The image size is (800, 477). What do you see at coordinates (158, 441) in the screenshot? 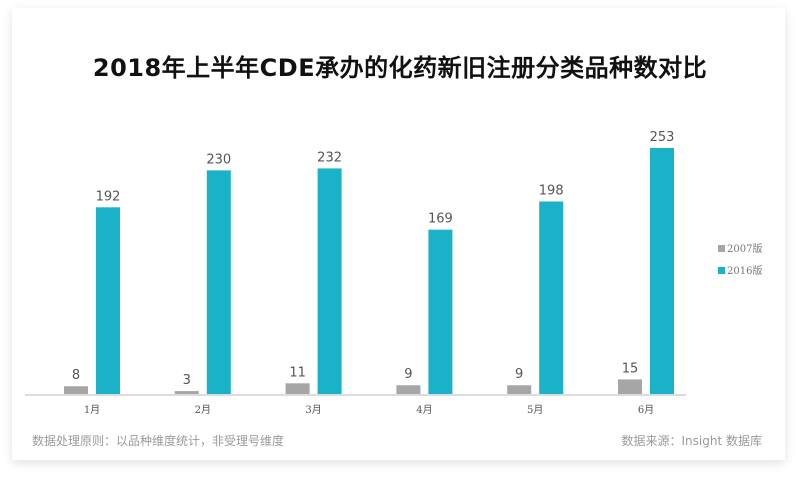
I see `footnote: 数据处理原则：以品种维度统计，非受理号维度` at bounding box center [158, 441].